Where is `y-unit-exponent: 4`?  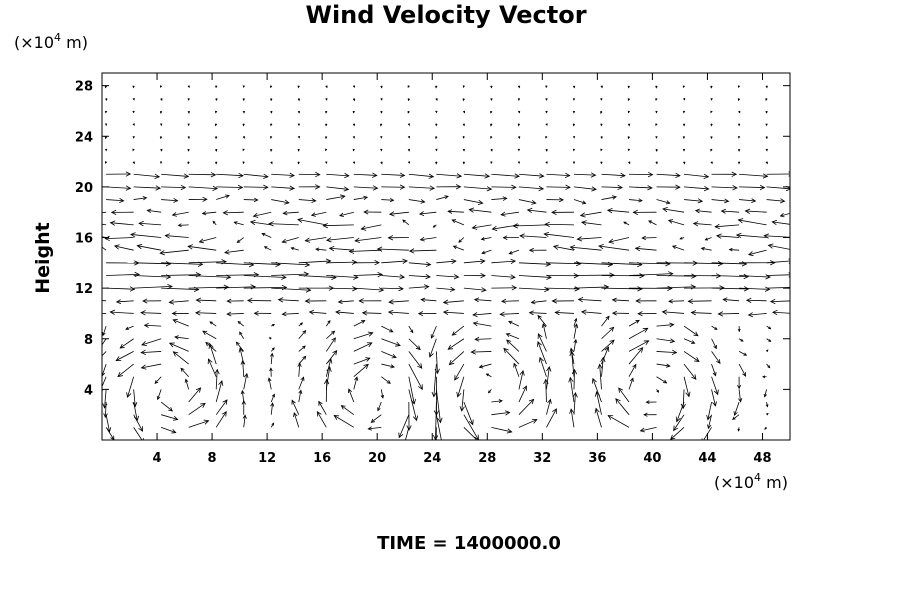 y-unit-exponent: 4 is located at coordinates (57, 37).